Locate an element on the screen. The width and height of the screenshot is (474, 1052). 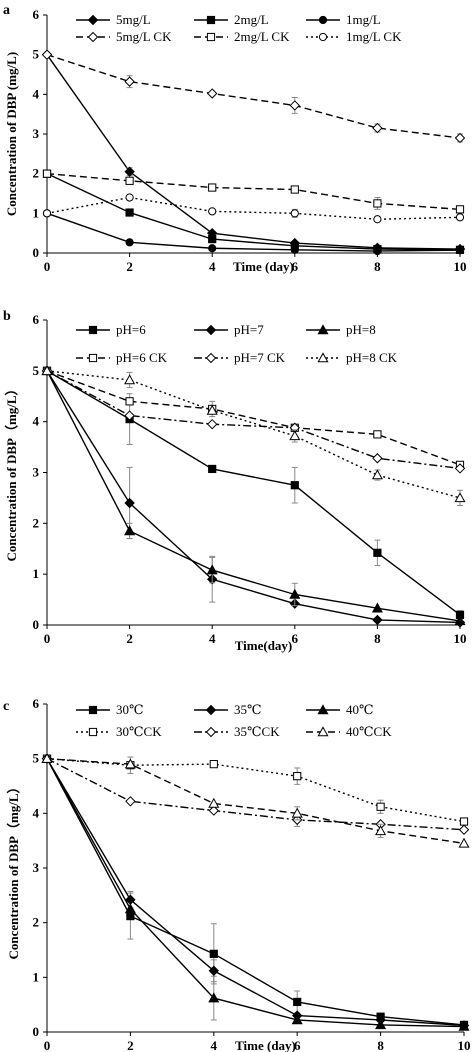
legend-label: pH=8 CK is located at coordinates (372, 357).